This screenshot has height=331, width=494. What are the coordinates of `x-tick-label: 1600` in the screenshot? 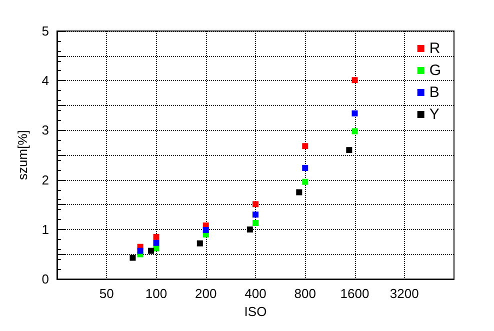 It's located at (355, 294).